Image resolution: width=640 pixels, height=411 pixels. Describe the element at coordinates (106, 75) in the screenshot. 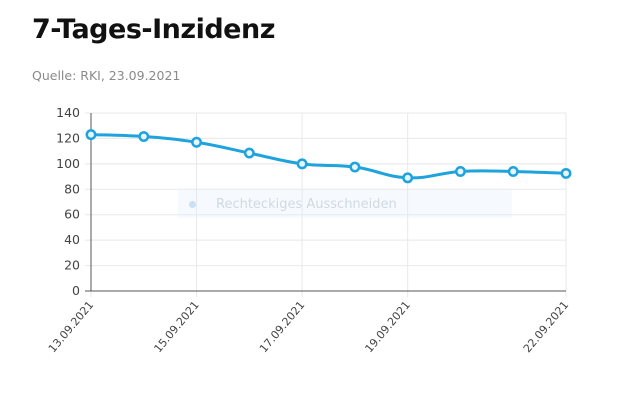

I see `source-note: Quelle: RKI, 23.09.2021` at that location.